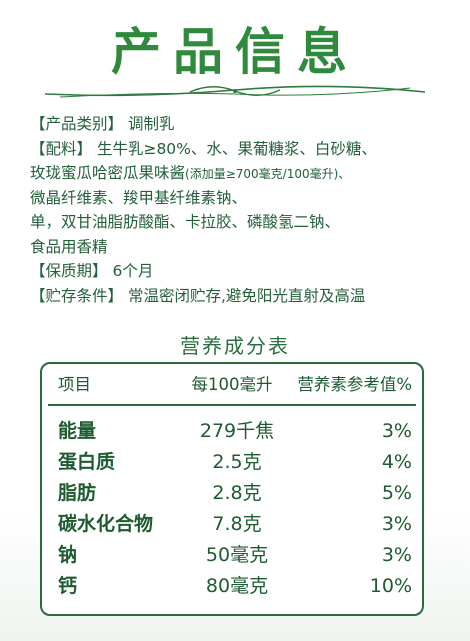 Image resolution: width=470 pixels, height=641 pixels. What do you see at coordinates (237, 462) in the screenshot?
I see `row-amount: 2.5克` at bounding box center [237, 462].